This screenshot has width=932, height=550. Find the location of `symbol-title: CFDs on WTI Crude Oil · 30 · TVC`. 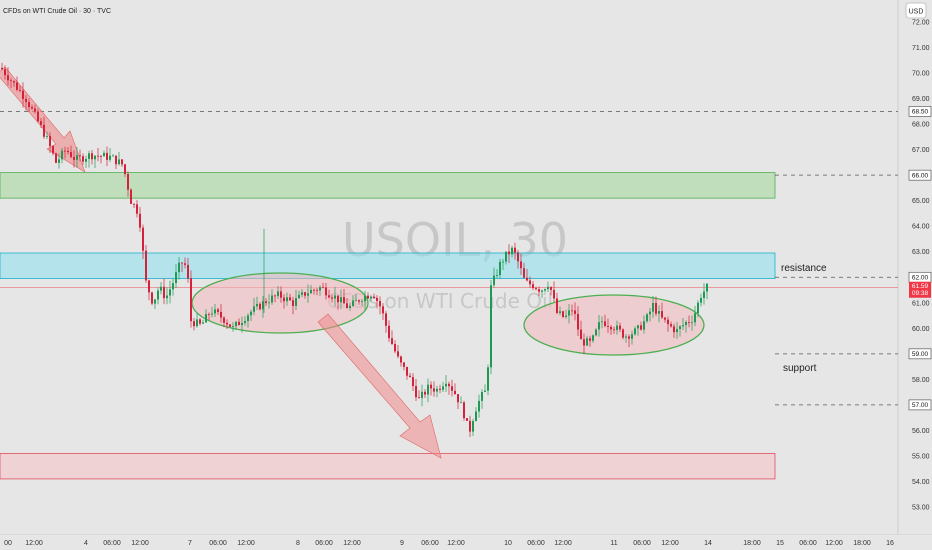

symbol-title: CFDs on WTI Crude Oil · 30 · TVC is located at coordinates (57, 11).